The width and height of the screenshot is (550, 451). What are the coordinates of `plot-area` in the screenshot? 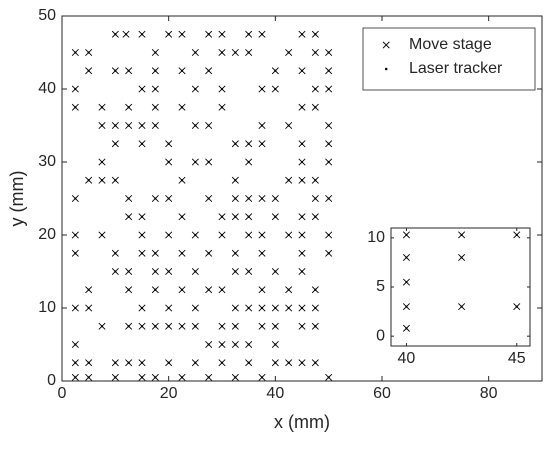 It's located at (460, 287).